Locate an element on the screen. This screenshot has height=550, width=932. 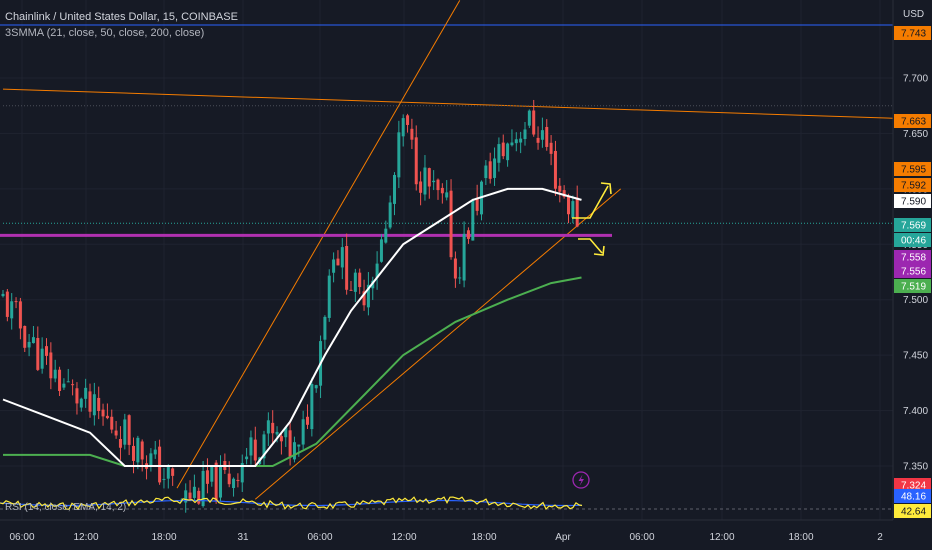
bullish-arrow is located at coordinates (590, 202).